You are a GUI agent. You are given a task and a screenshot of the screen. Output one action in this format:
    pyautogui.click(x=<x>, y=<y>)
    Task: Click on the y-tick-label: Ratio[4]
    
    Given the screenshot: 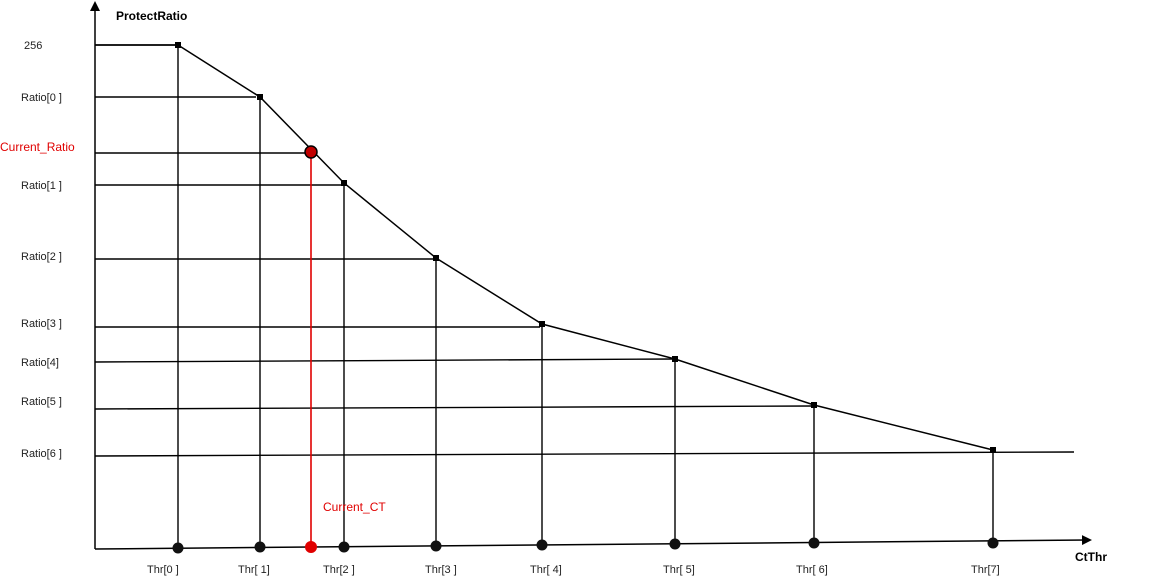 What is the action you would take?
    pyautogui.click(x=40, y=363)
    